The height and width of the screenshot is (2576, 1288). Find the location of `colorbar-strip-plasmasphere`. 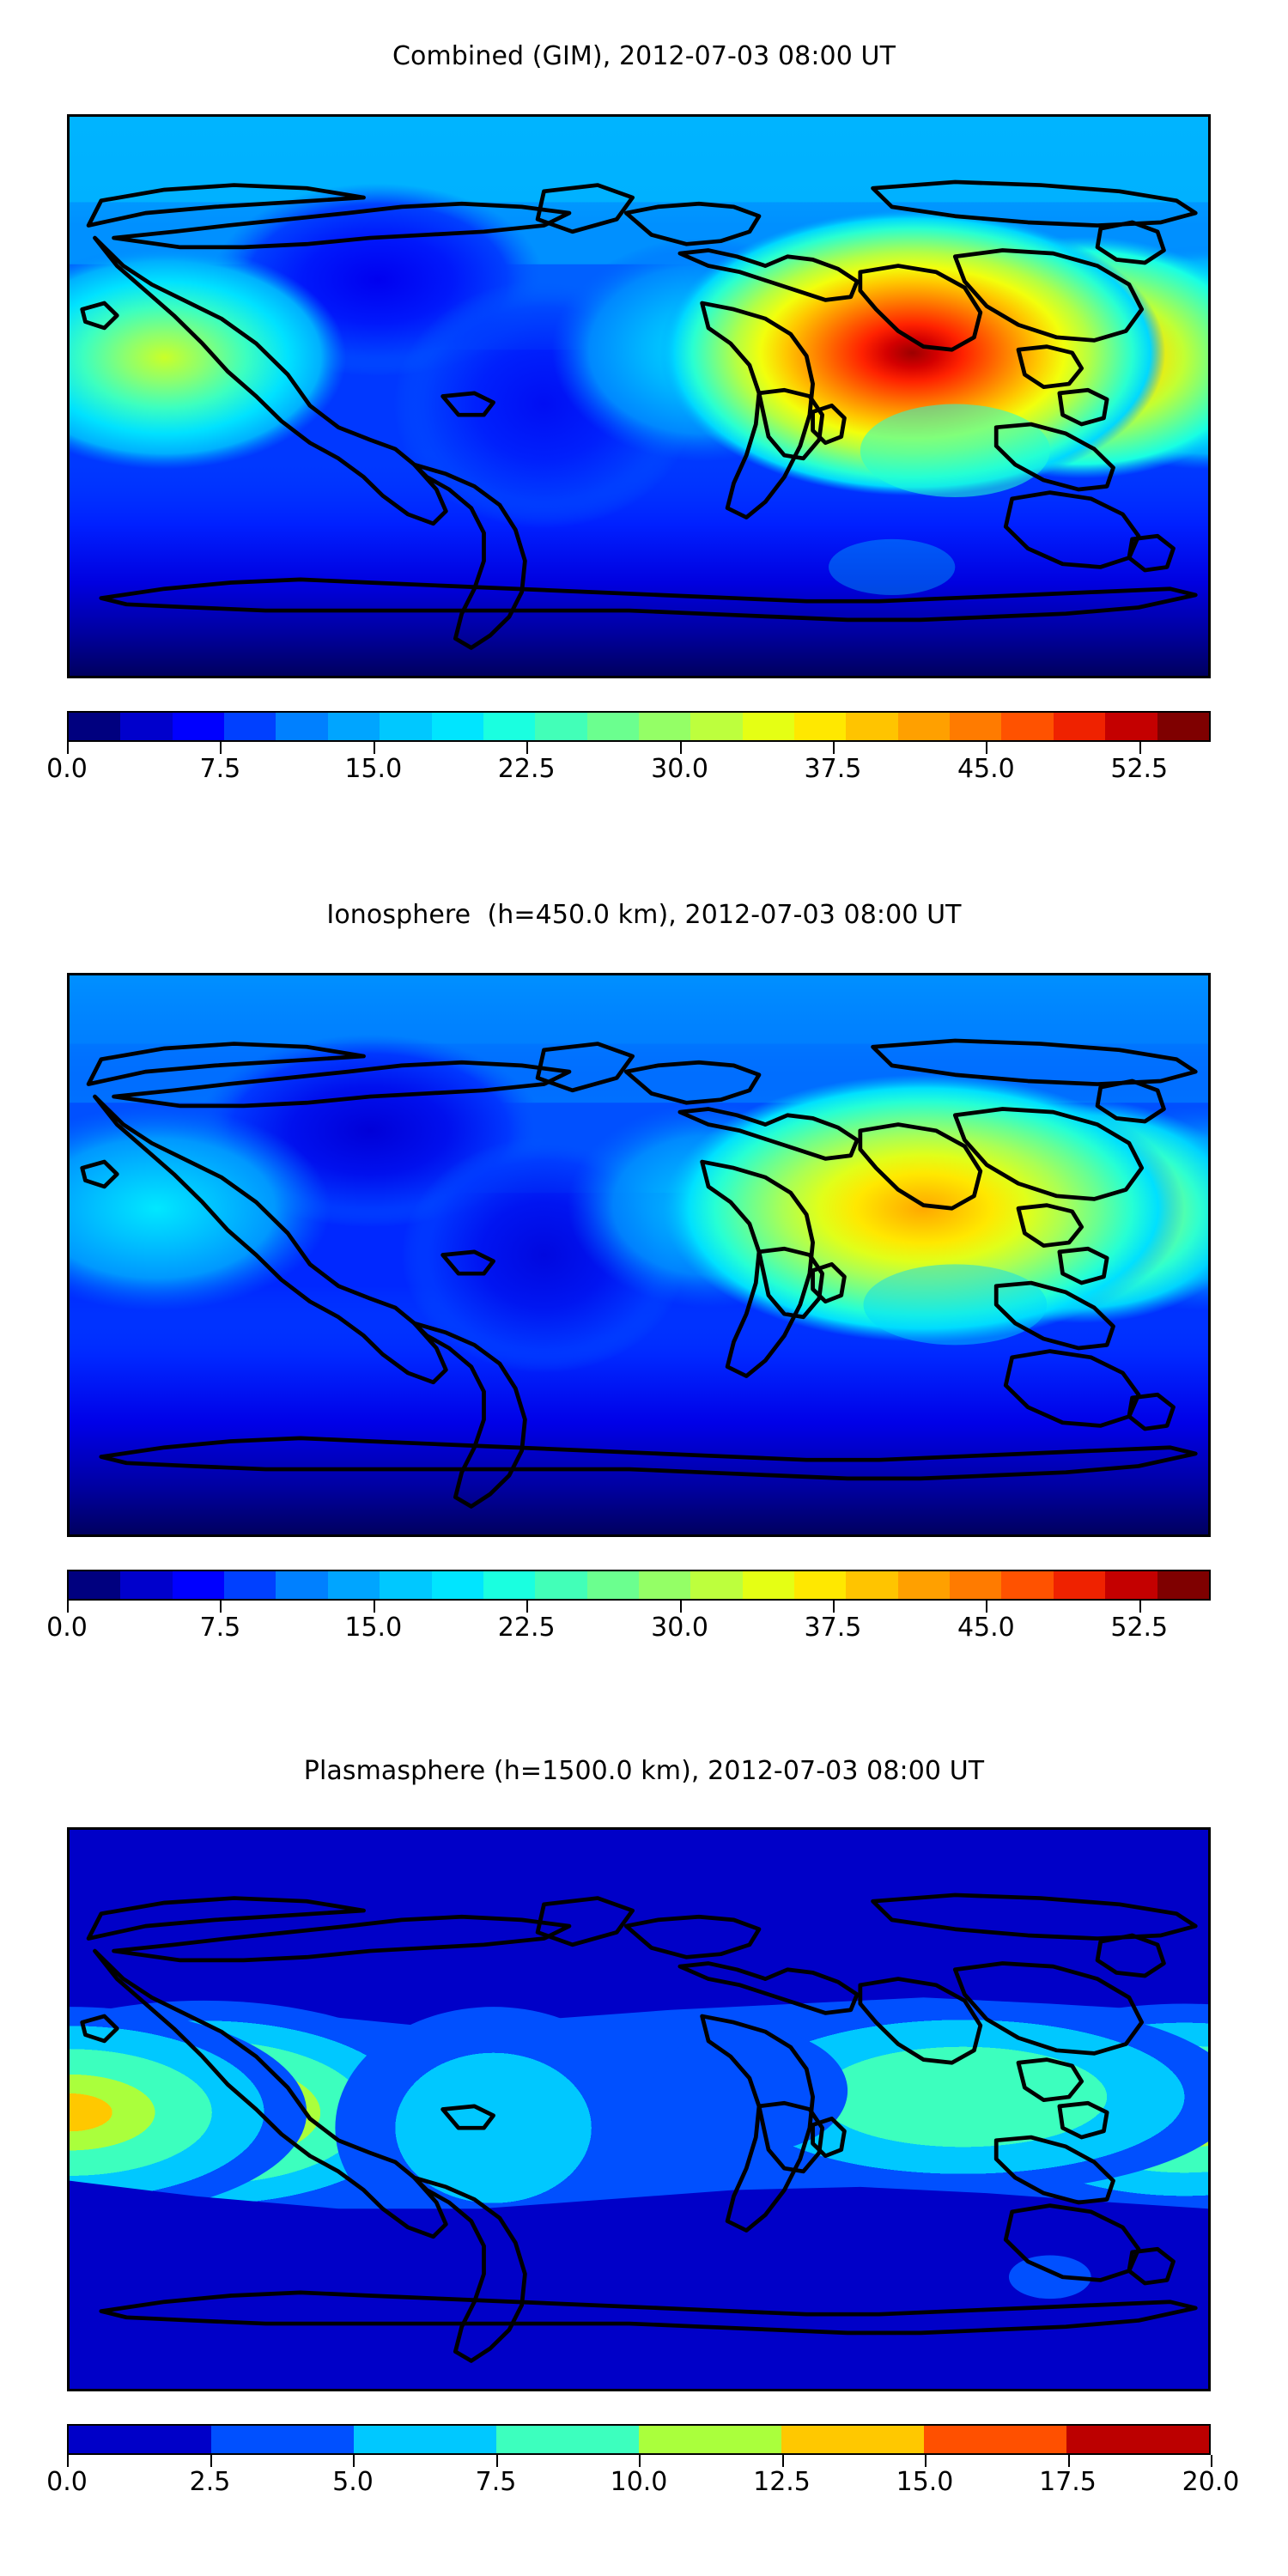

colorbar-strip-plasmasphere is located at coordinates (639, 2440).